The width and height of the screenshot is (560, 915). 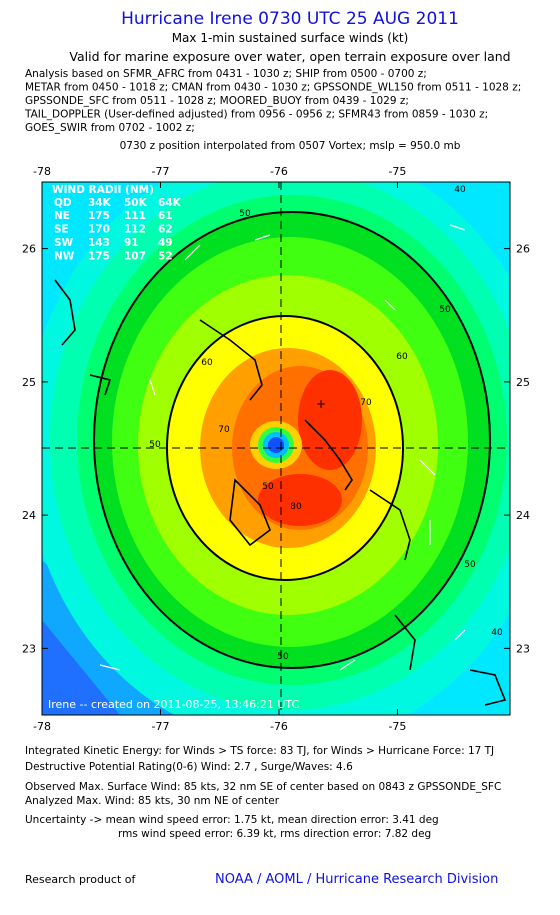 I want to click on radii-cell: 52, so click(x=165, y=257).